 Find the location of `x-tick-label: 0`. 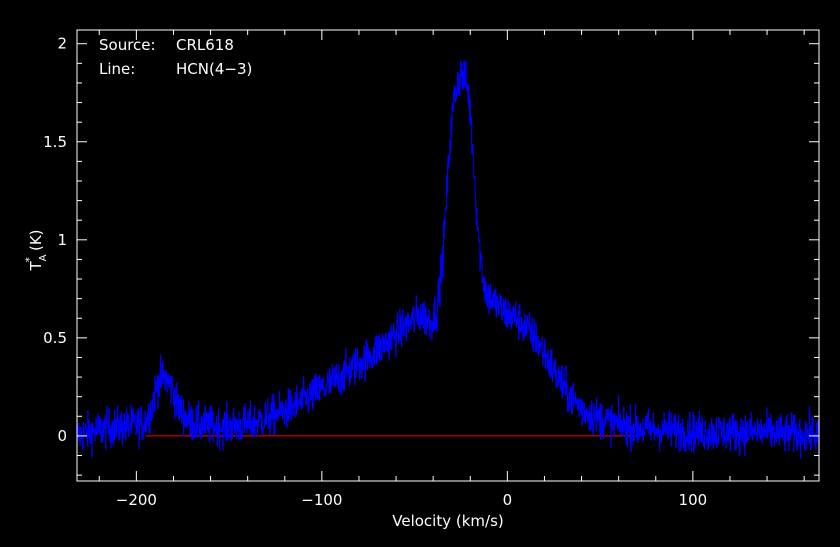

x-tick-label: 0 is located at coordinates (508, 500).